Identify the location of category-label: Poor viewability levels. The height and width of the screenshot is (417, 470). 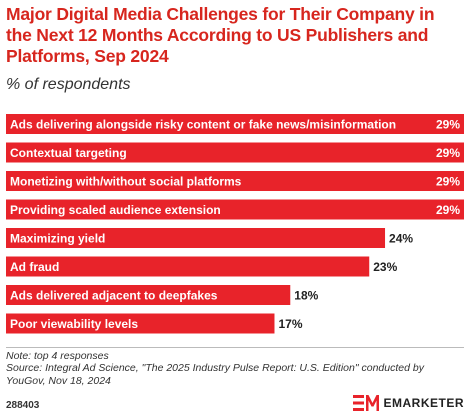
(74, 324).